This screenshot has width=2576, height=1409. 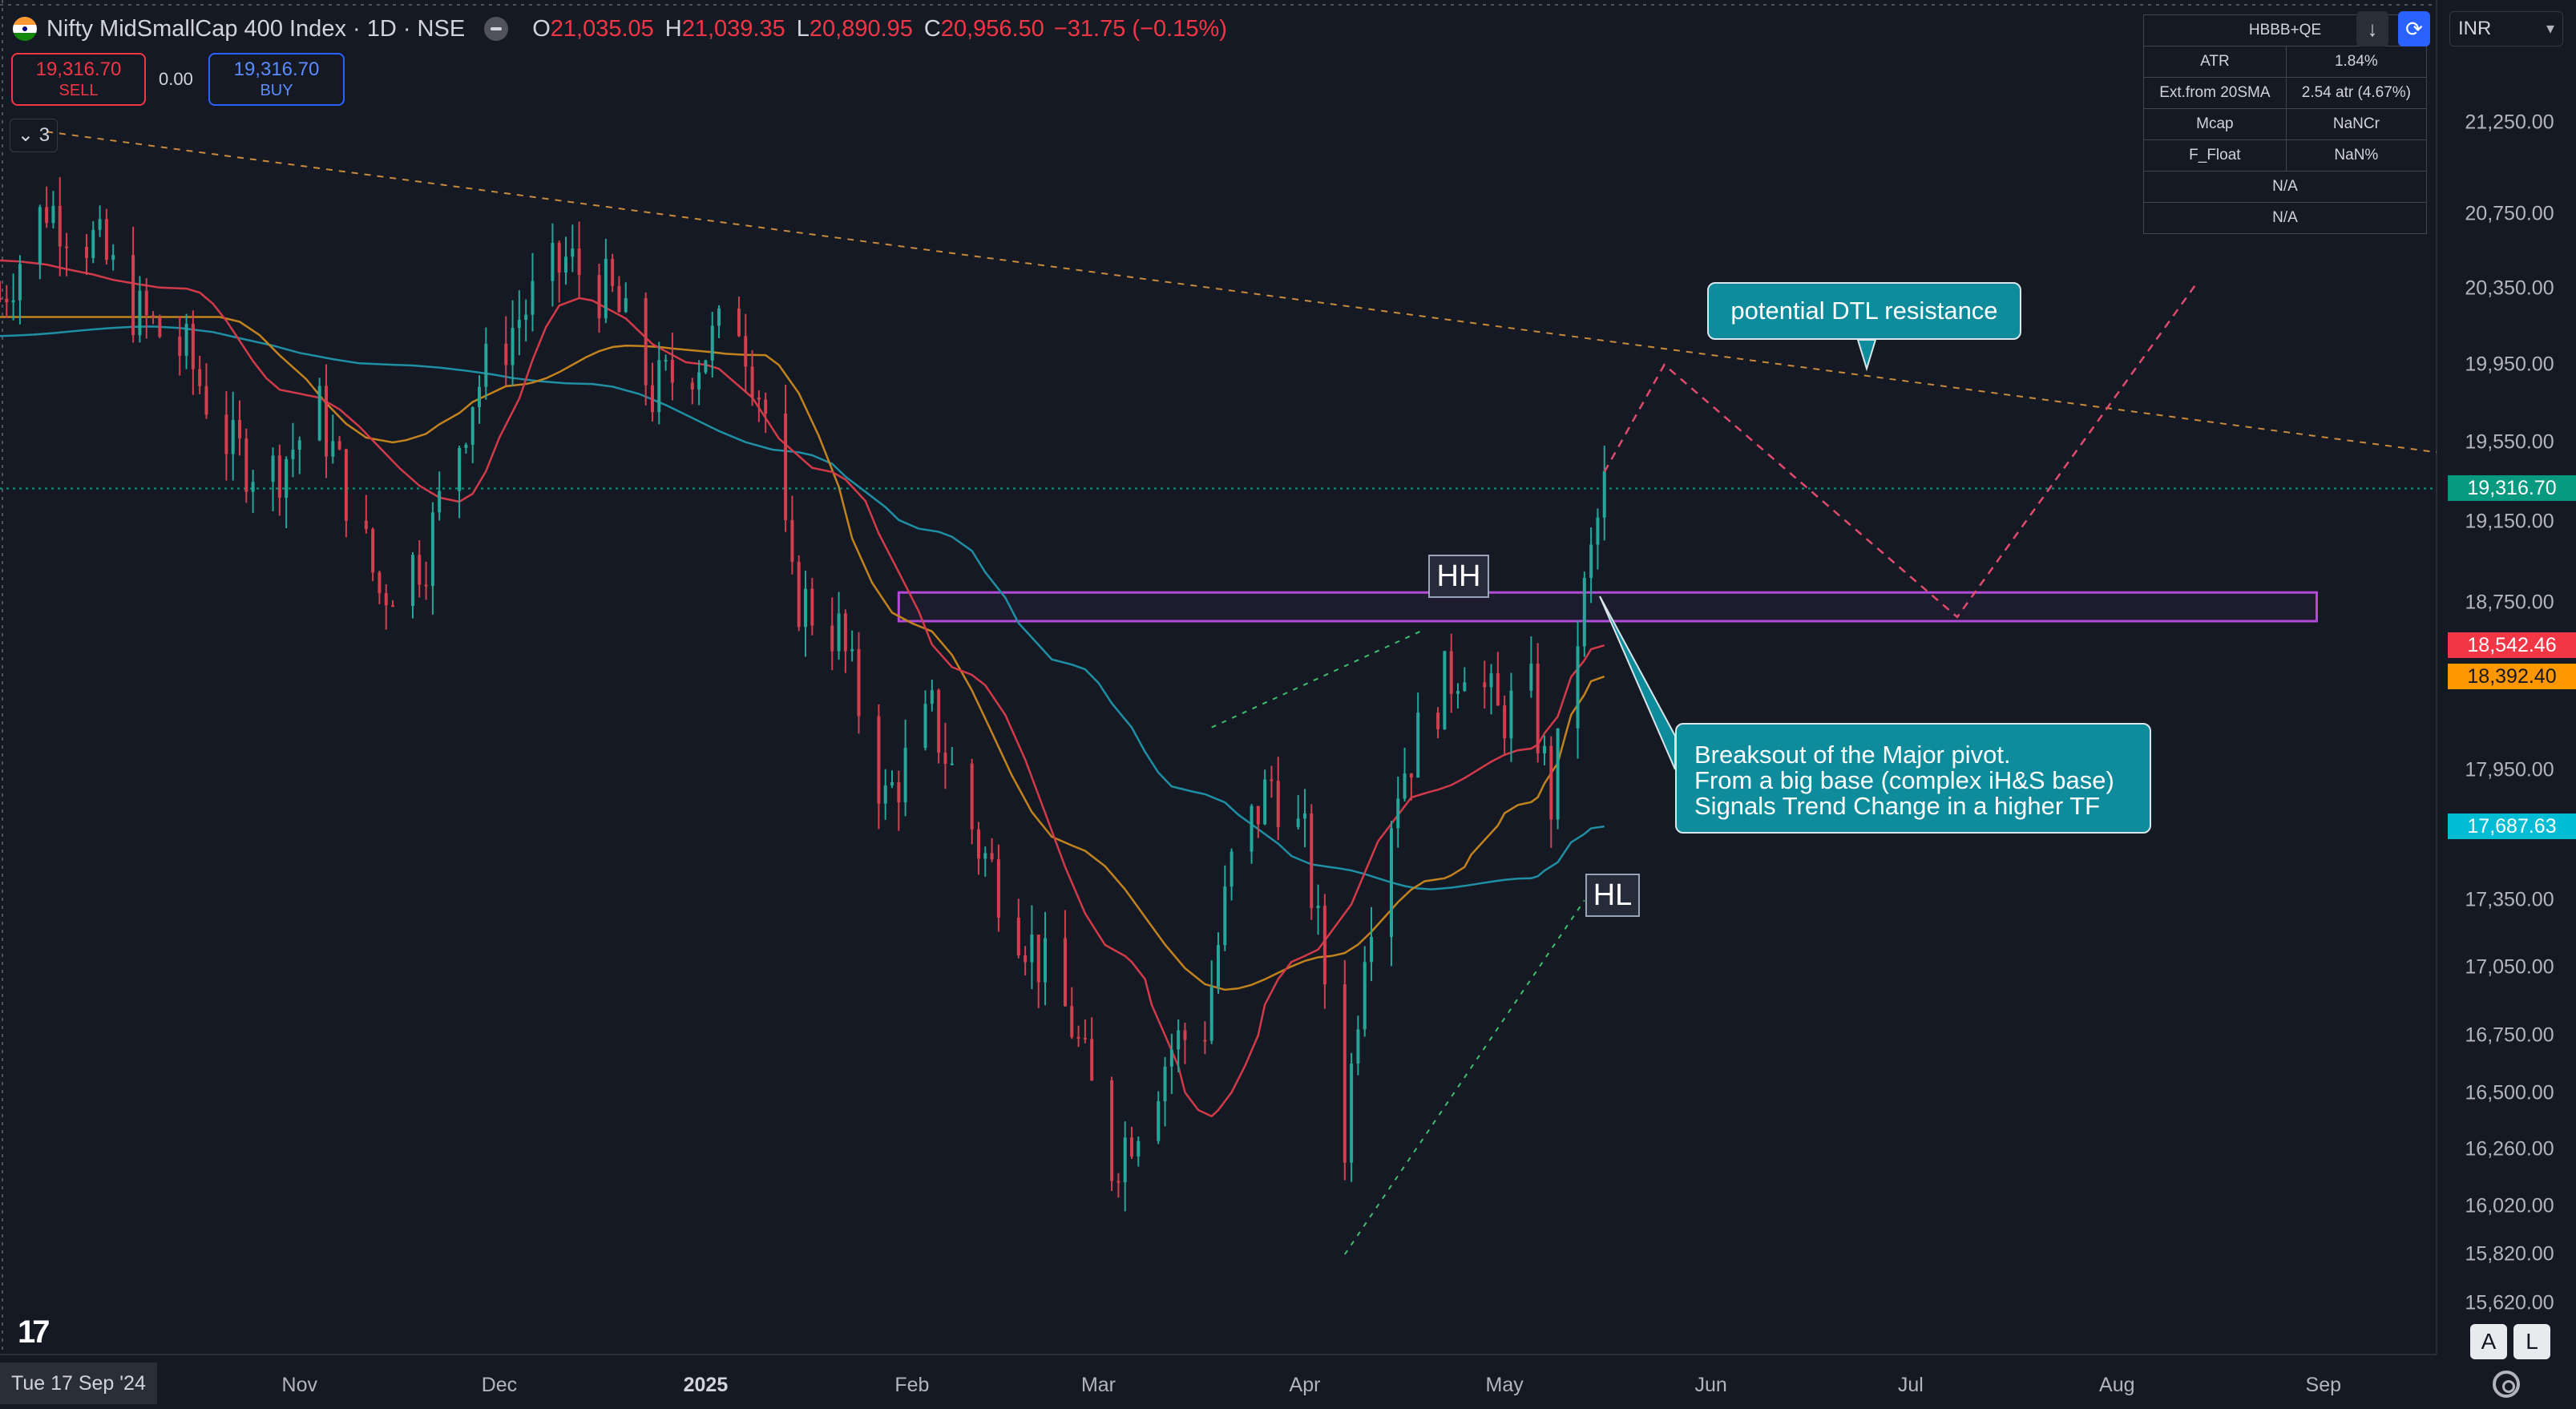 What do you see at coordinates (1612, 895) in the screenshot?
I see `hl-label: HL` at bounding box center [1612, 895].